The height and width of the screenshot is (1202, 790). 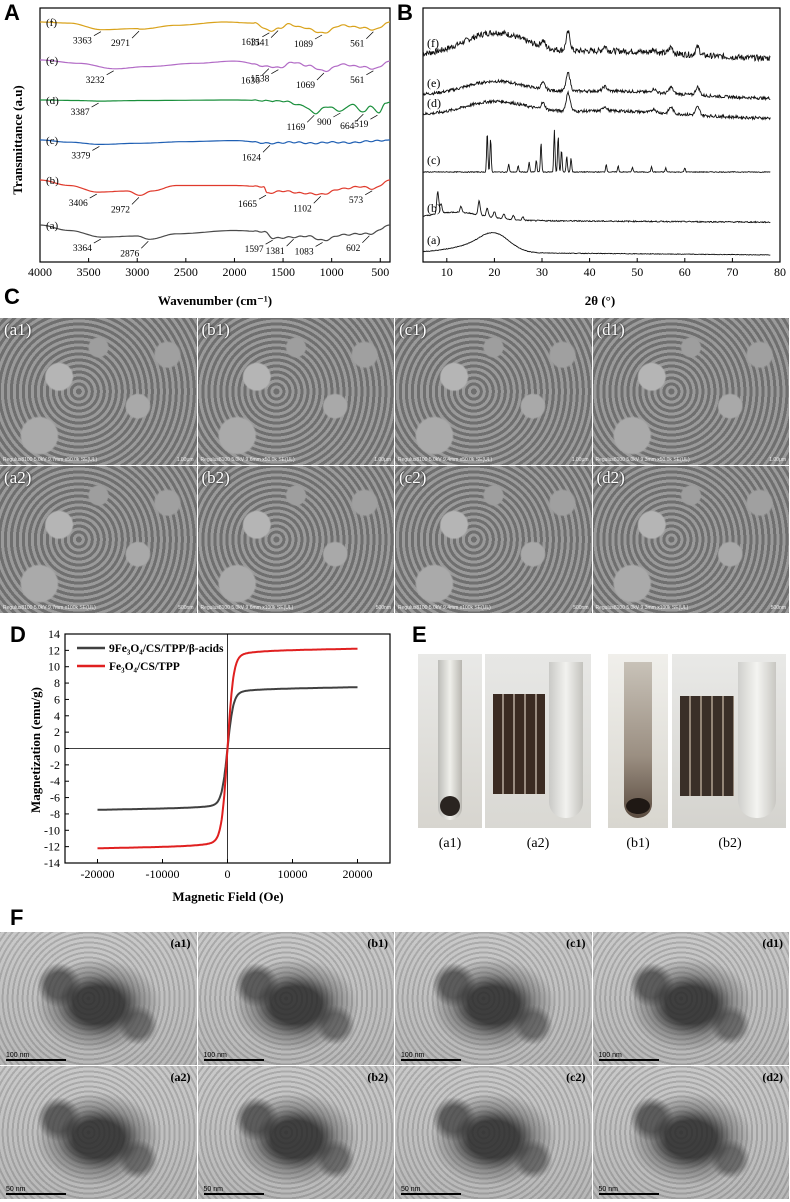 I want to click on xrd-xtick-label: 70, so click(x=732, y=272).